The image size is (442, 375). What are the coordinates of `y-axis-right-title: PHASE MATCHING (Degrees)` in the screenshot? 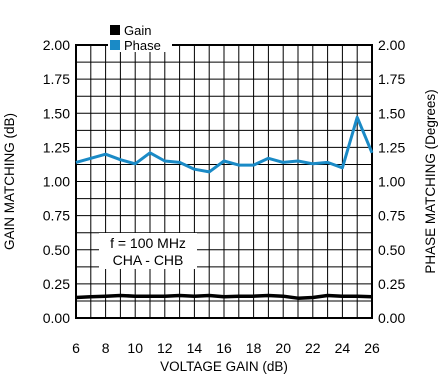 It's located at (430, 181).